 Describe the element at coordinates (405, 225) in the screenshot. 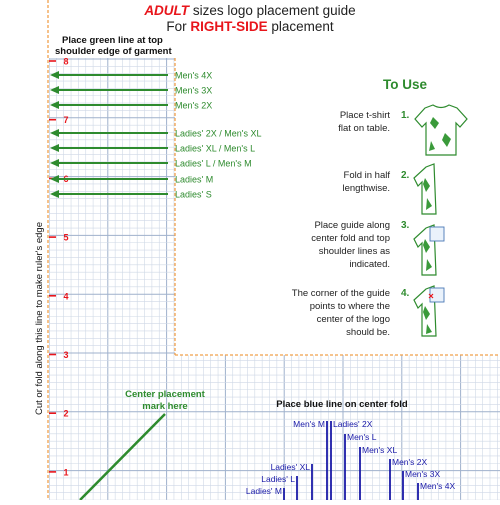

I see `step-number: 3.` at that location.